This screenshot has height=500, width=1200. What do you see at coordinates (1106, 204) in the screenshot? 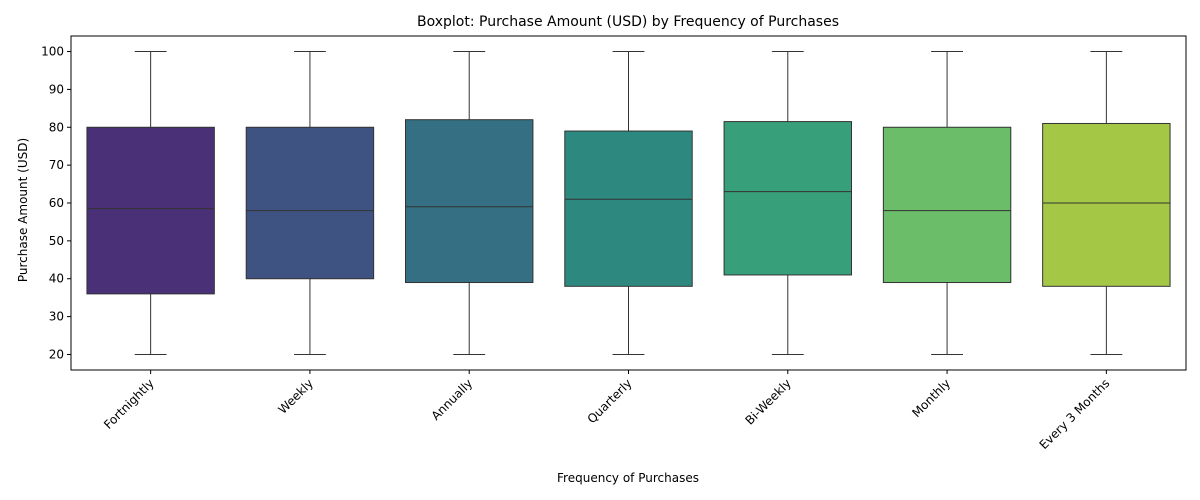
I see `box-every-3-months` at bounding box center [1106, 204].